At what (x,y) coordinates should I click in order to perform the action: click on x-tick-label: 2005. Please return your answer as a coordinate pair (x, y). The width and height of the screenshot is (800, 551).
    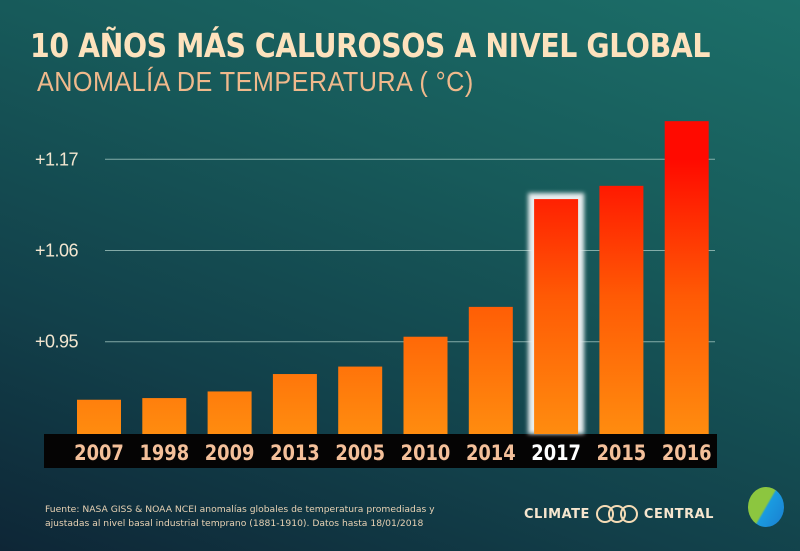
    Looking at the image, I should click on (360, 453).